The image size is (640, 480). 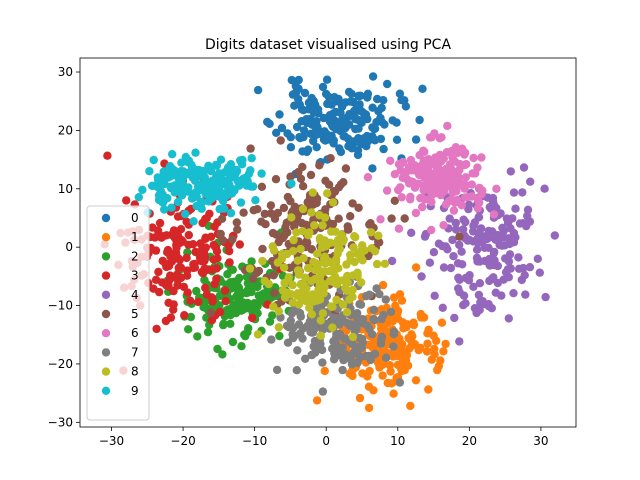 What do you see at coordinates (69, 247) in the screenshot?
I see `y-tick-label: 0` at bounding box center [69, 247].